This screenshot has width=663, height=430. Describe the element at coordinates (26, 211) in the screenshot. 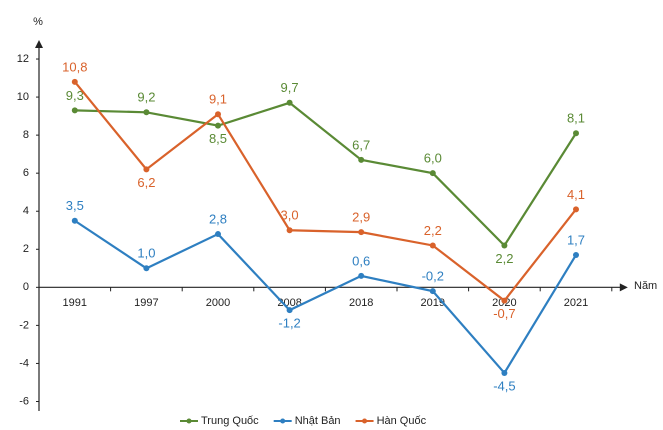

I see `y-tick-label: 4` at that location.